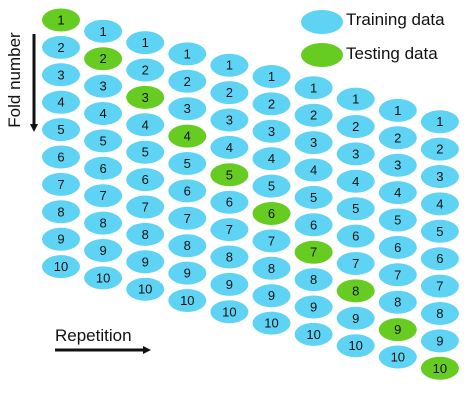 Image resolution: width=474 pixels, height=415 pixels. I want to click on testing-fold-cell: 2, so click(103, 59).